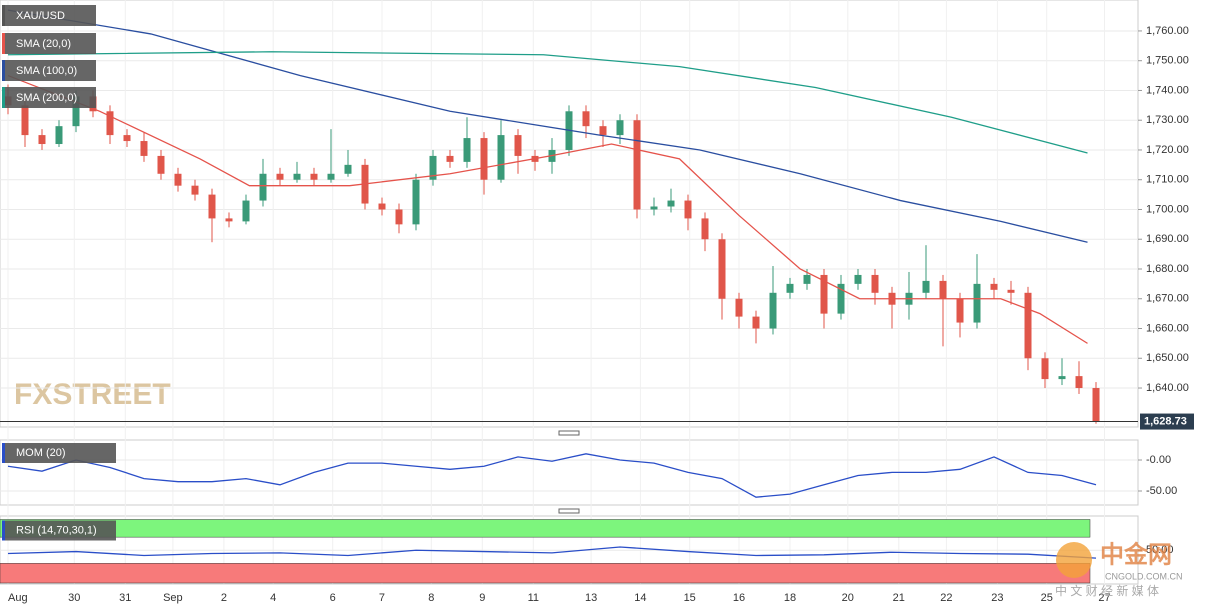 This screenshot has width=1209, height=610. Describe the element at coordinates (1167, 239) in the screenshot. I see `y-tick-label: 1,690.00` at that location.